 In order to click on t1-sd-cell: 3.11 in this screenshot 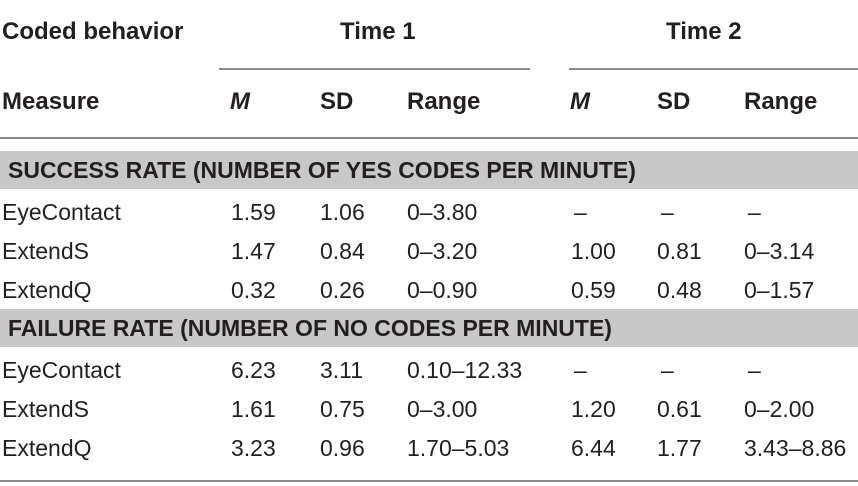, I will do `click(342, 370)`.